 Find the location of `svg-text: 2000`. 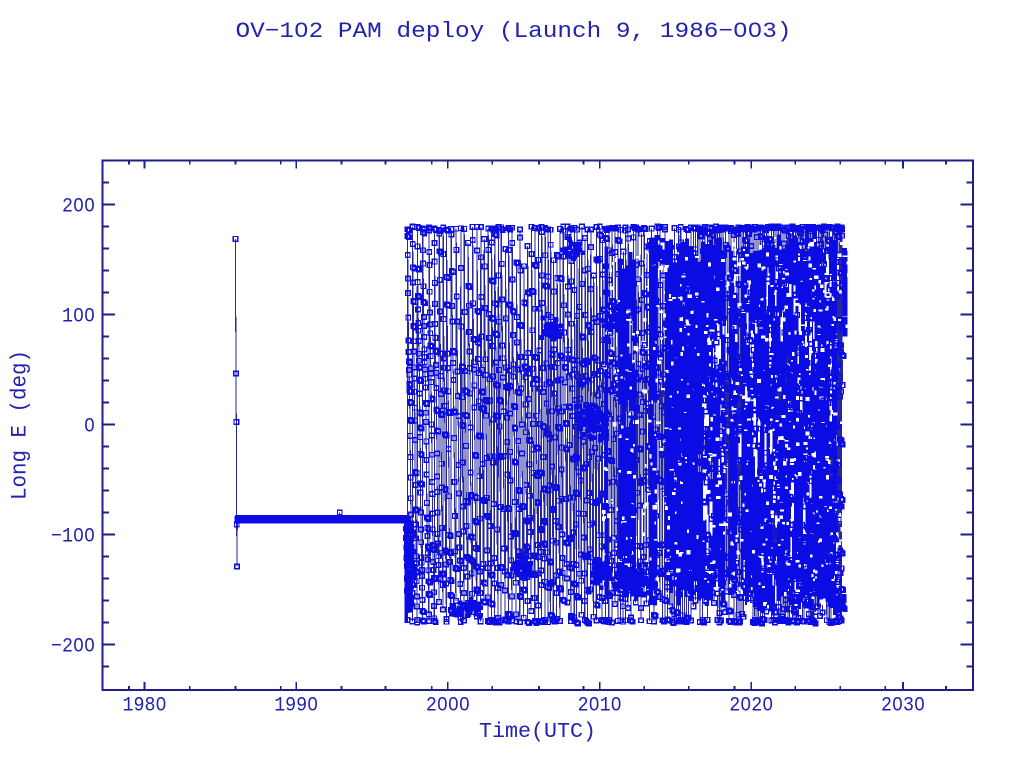

svg-text: 2000 is located at coordinates (448, 706).